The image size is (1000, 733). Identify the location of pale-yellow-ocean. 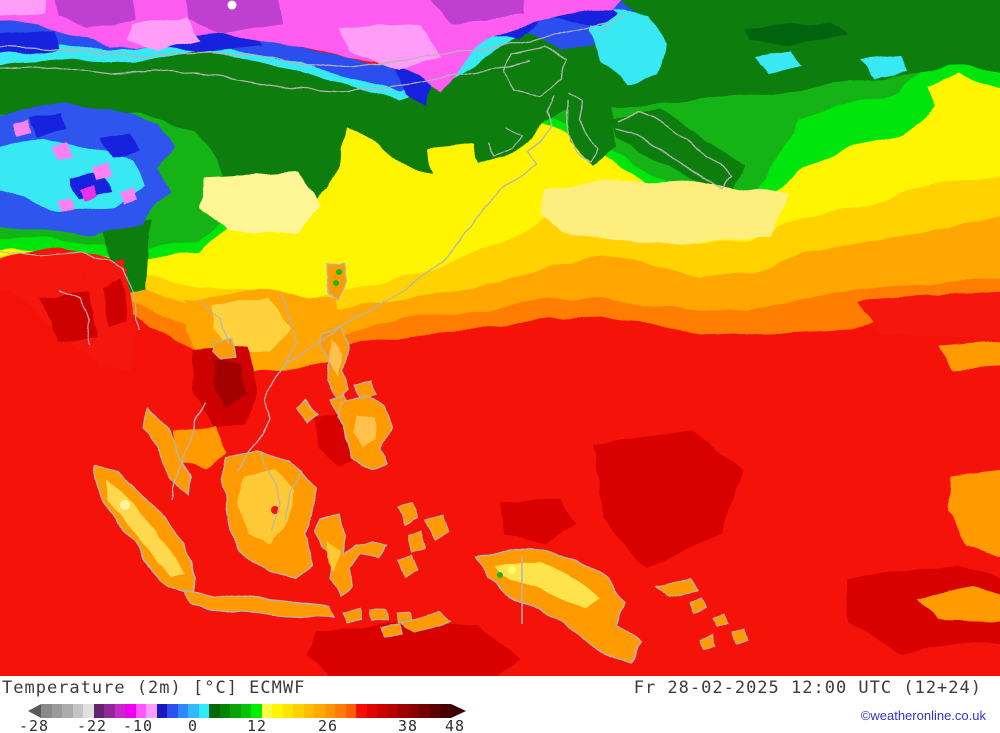
(663, 212).